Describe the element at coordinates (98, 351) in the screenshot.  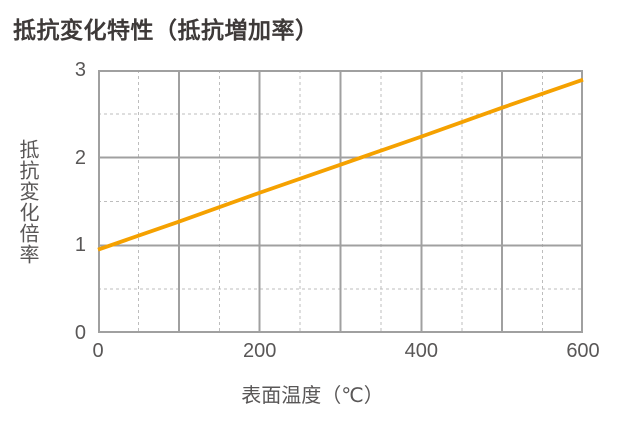
I see `x-tick-label: 0` at that location.